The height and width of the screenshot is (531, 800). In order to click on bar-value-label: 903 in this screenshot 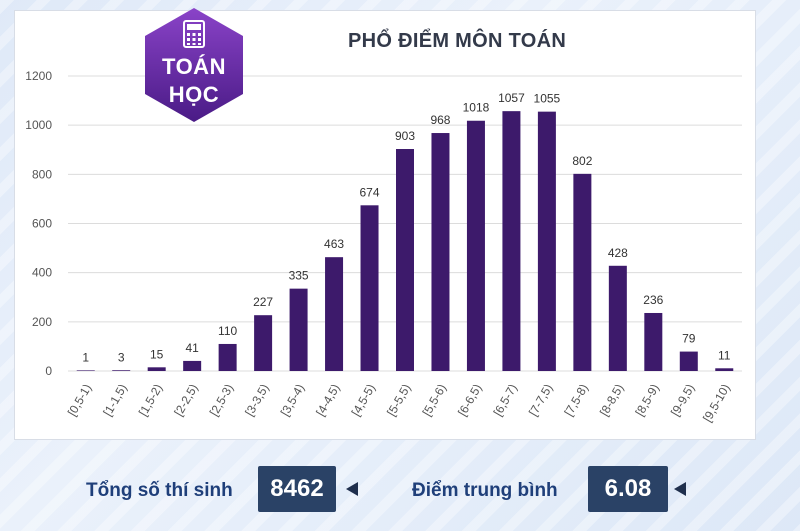, I will do `click(405, 136)`.